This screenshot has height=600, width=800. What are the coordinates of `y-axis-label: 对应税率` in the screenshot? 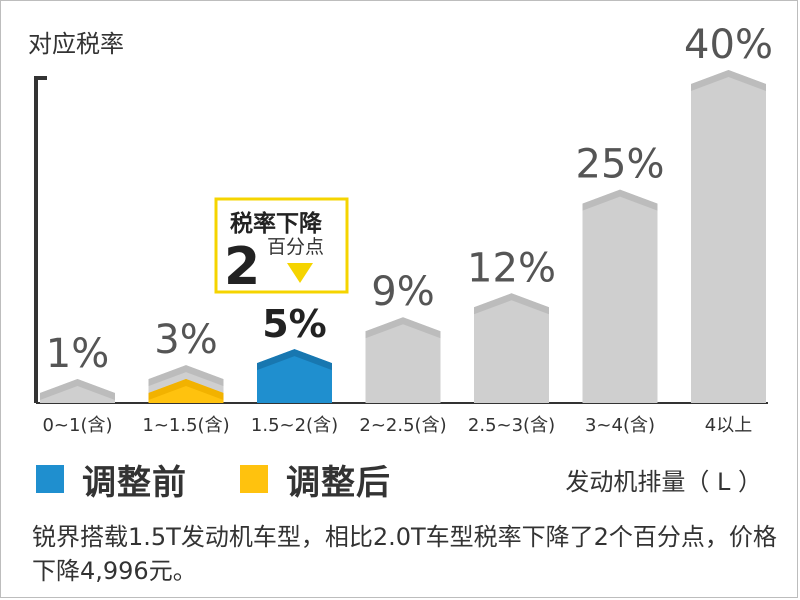 It's located at (76, 44).